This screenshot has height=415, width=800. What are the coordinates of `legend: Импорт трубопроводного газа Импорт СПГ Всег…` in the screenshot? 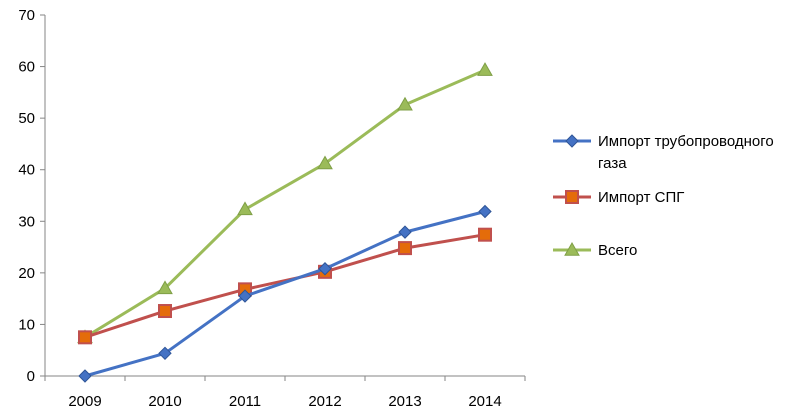 It's located at (663, 196).